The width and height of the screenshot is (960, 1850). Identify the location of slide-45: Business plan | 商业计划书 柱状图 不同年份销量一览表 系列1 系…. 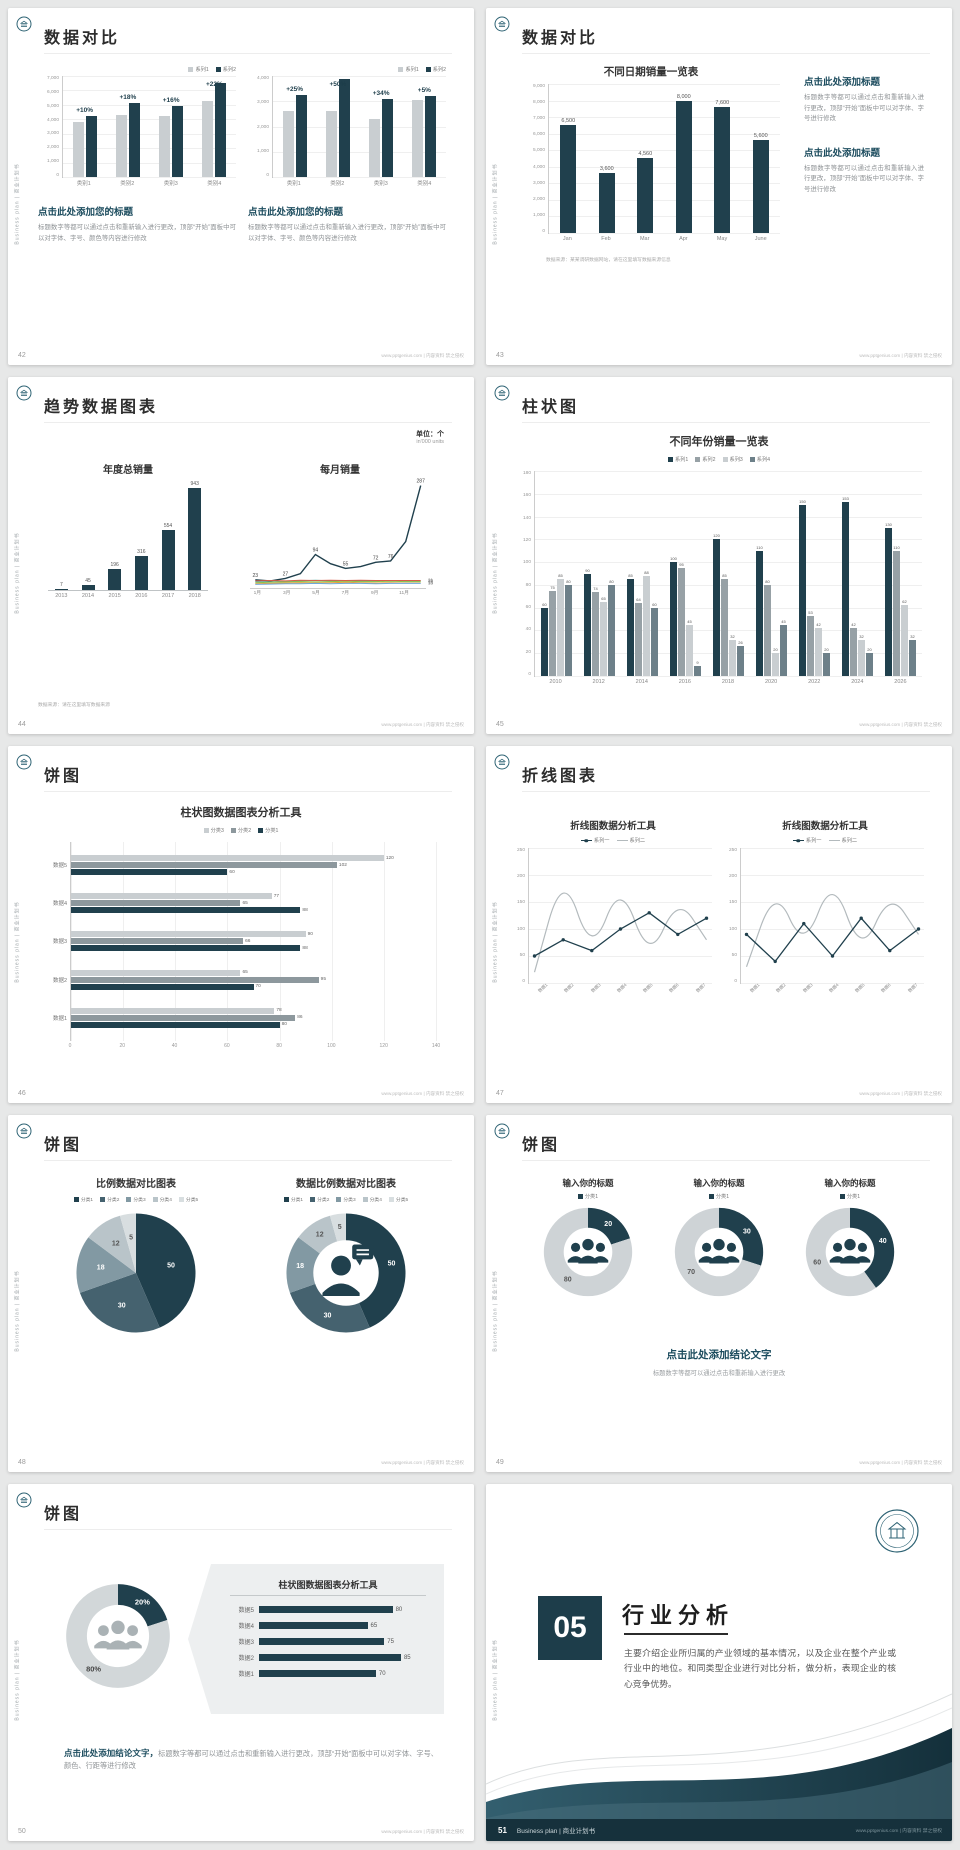
(719, 555).